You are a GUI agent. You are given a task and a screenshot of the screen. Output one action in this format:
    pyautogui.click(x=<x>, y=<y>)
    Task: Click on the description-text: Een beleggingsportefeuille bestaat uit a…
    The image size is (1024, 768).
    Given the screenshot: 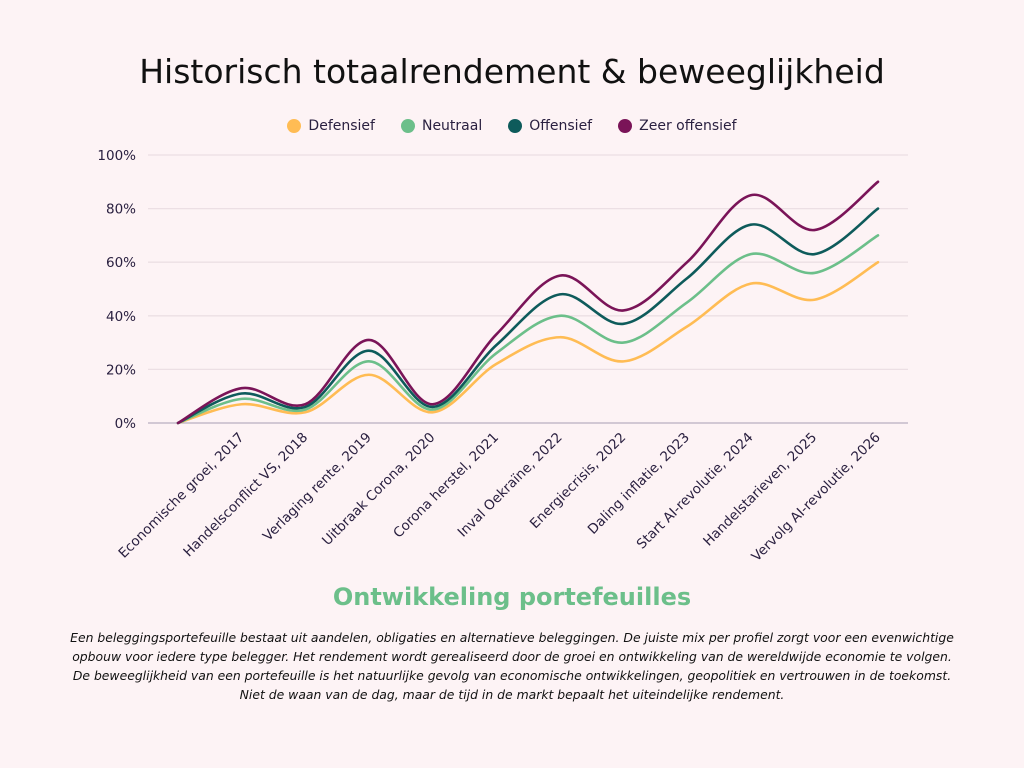 What is the action you would take?
    pyautogui.click(x=512, y=666)
    